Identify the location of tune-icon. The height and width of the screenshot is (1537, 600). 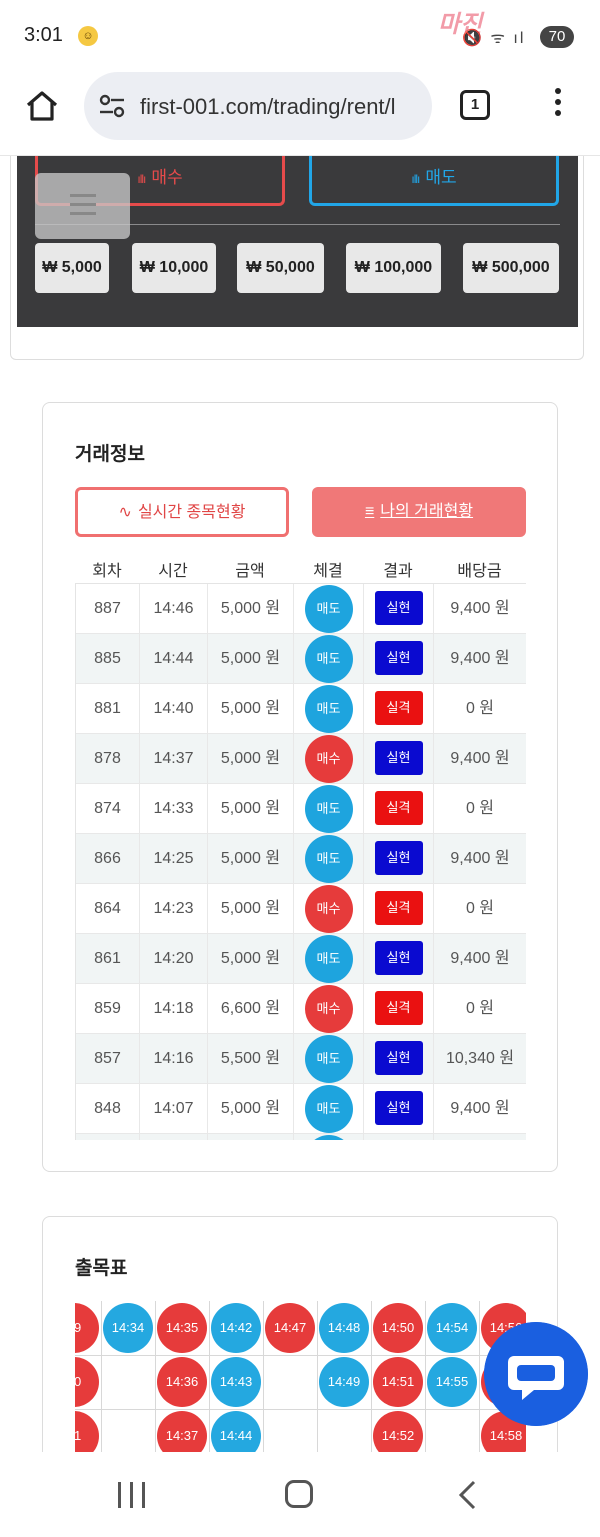
(112, 106).